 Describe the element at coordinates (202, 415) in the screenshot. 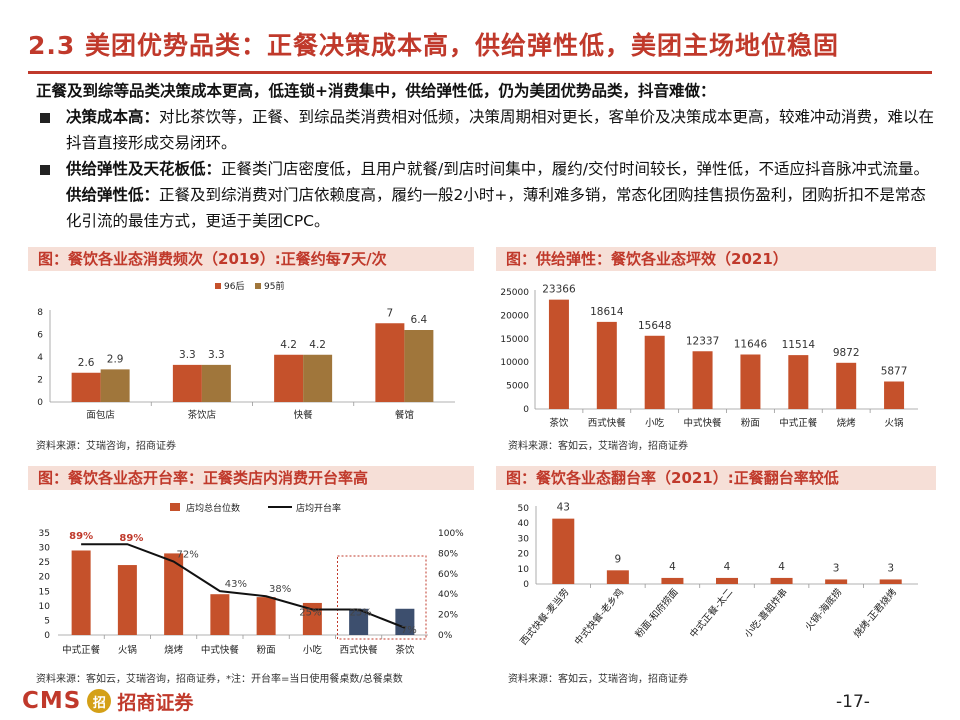

I see `x-tick-label: 茶饮店` at that location.